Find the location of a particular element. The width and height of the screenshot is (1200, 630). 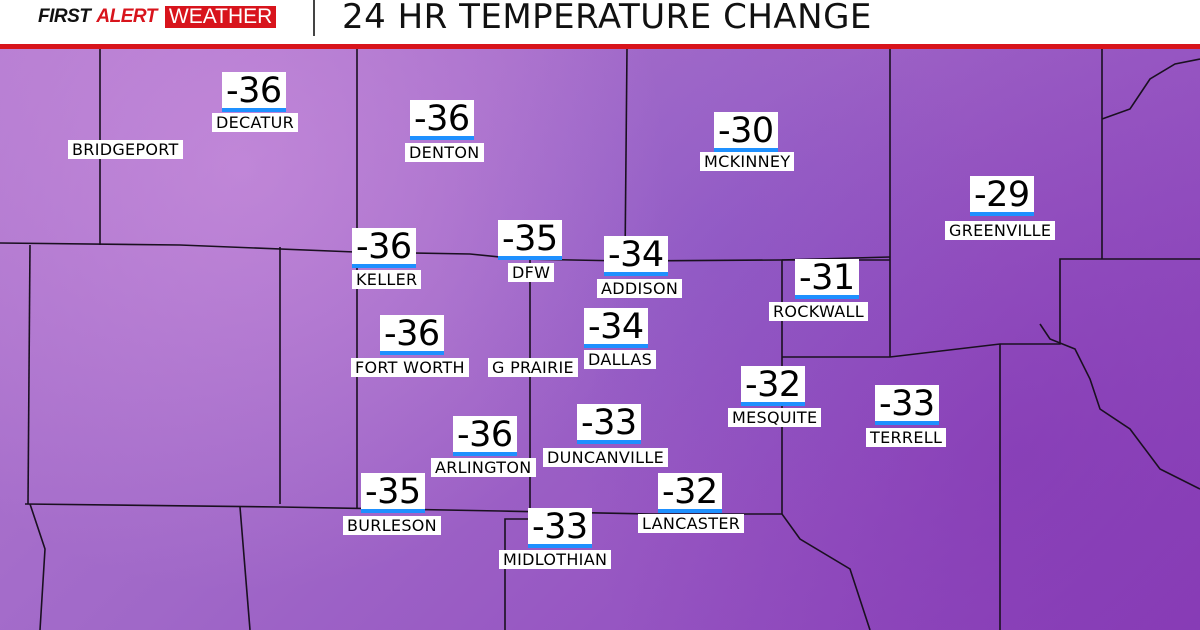

temperature-change-value: -31 is located at coordinates (827, 279).